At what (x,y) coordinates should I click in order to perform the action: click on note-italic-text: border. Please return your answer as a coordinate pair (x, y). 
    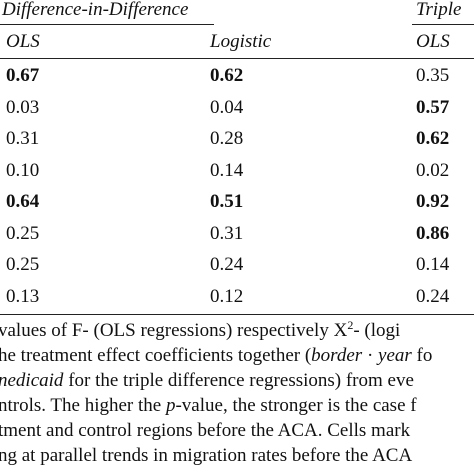
    Looking at the image, I should click on (337, 355).